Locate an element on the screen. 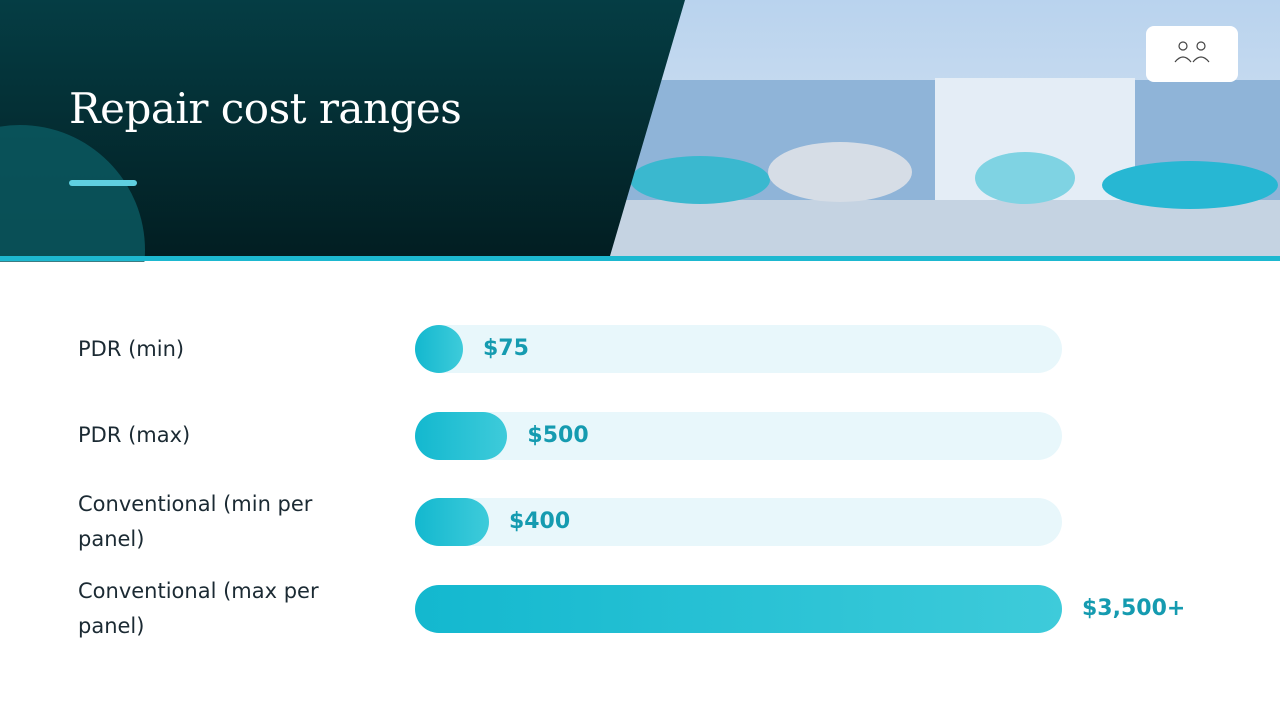 The width and height of the screenshot is (1280, 720). logo-icon is located at coordinates (1192, 52).